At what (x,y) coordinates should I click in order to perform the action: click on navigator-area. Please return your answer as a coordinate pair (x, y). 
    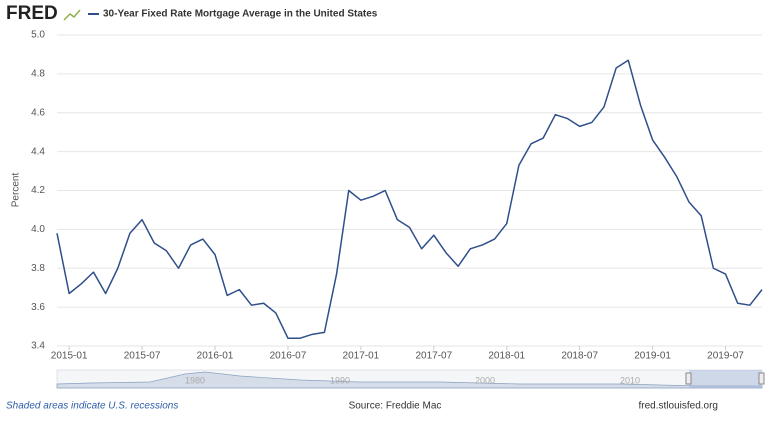
    Looking at the image, I should click on (409, 380).